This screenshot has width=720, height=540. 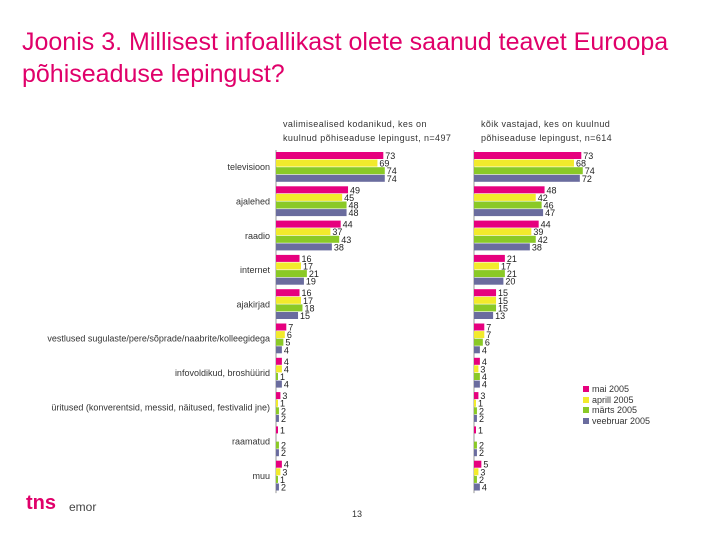 I want to click on value-label-mai-panel-0: 7, so click(x=290, y=328).